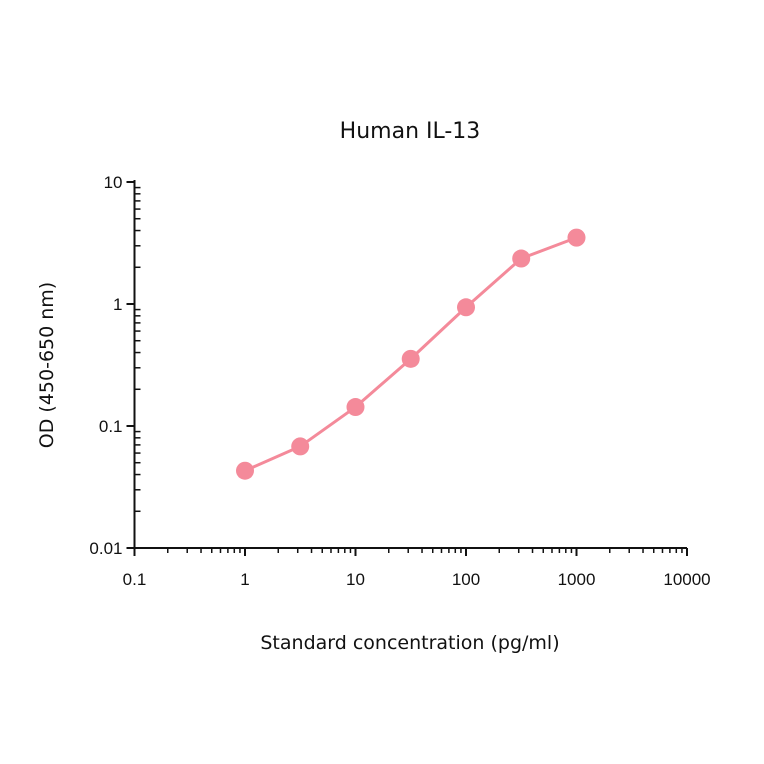 The image size is (764, 764). I want to click on x-tick-label: 1000, so click(577, 579).